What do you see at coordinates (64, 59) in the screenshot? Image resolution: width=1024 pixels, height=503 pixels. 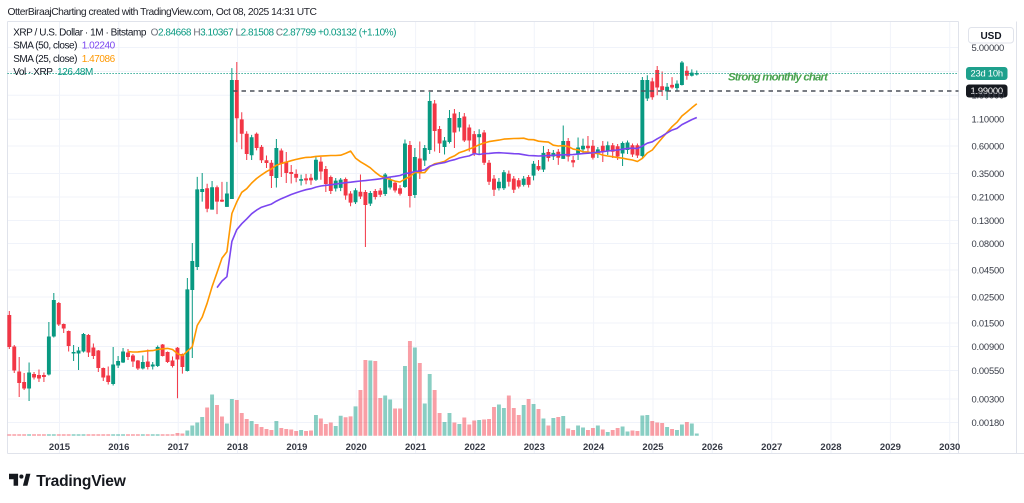 I see `svg-text: SMA (25, close) 1.47086` at bounding box center [64, 59].